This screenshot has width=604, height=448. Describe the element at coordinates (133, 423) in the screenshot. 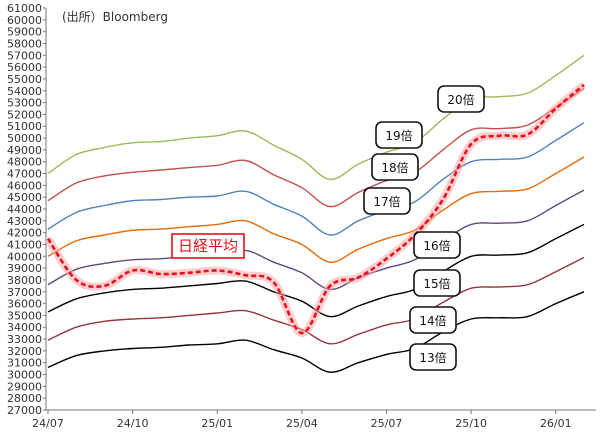

I see `x-tick-label: 24/10` at that location.